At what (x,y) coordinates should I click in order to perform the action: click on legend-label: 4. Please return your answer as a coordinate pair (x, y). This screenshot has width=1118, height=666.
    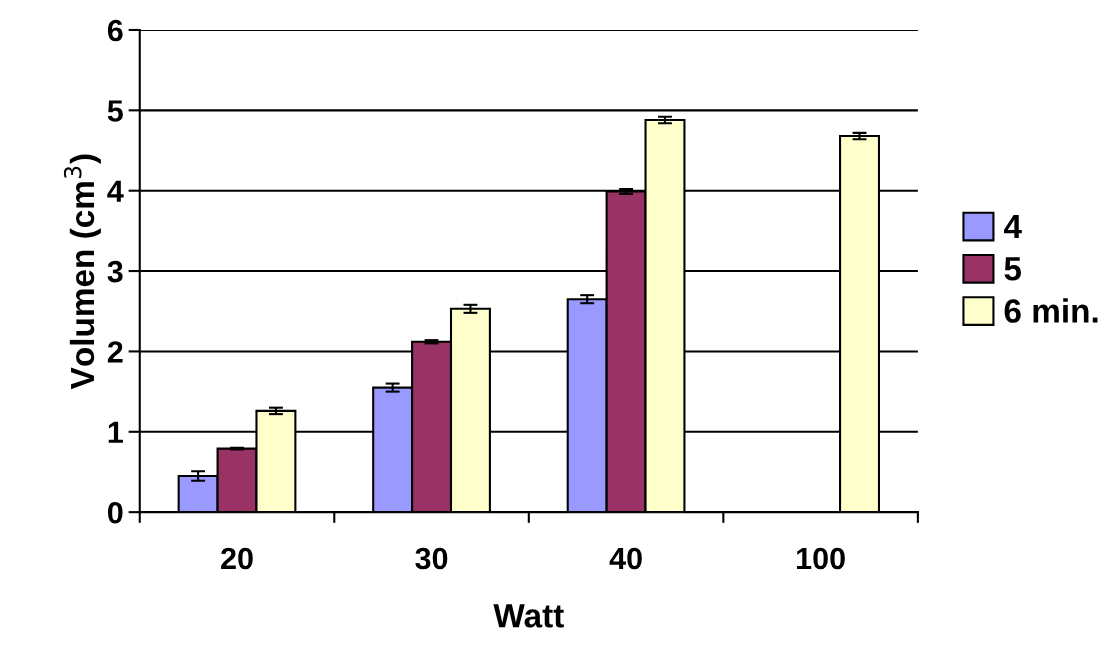
    Looking at the image, I should click on (1012, 227).